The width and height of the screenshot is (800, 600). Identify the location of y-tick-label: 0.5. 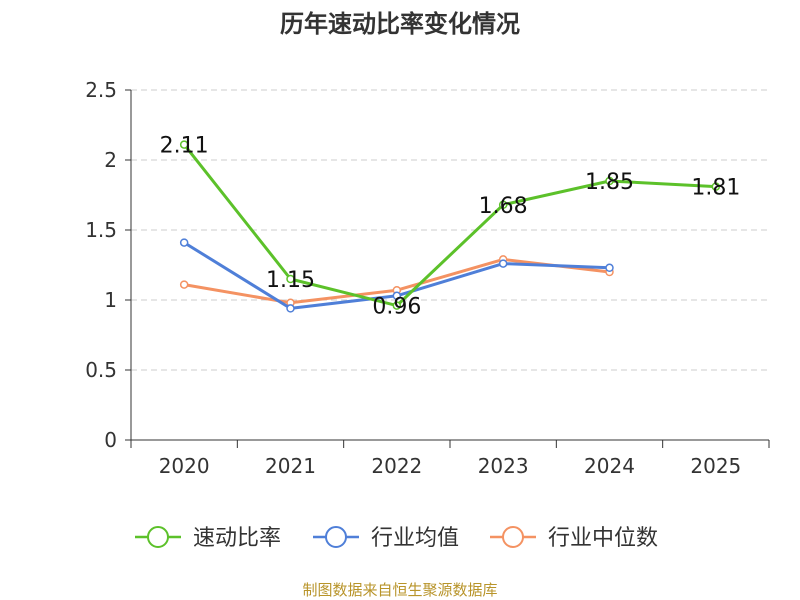
(101, 370).